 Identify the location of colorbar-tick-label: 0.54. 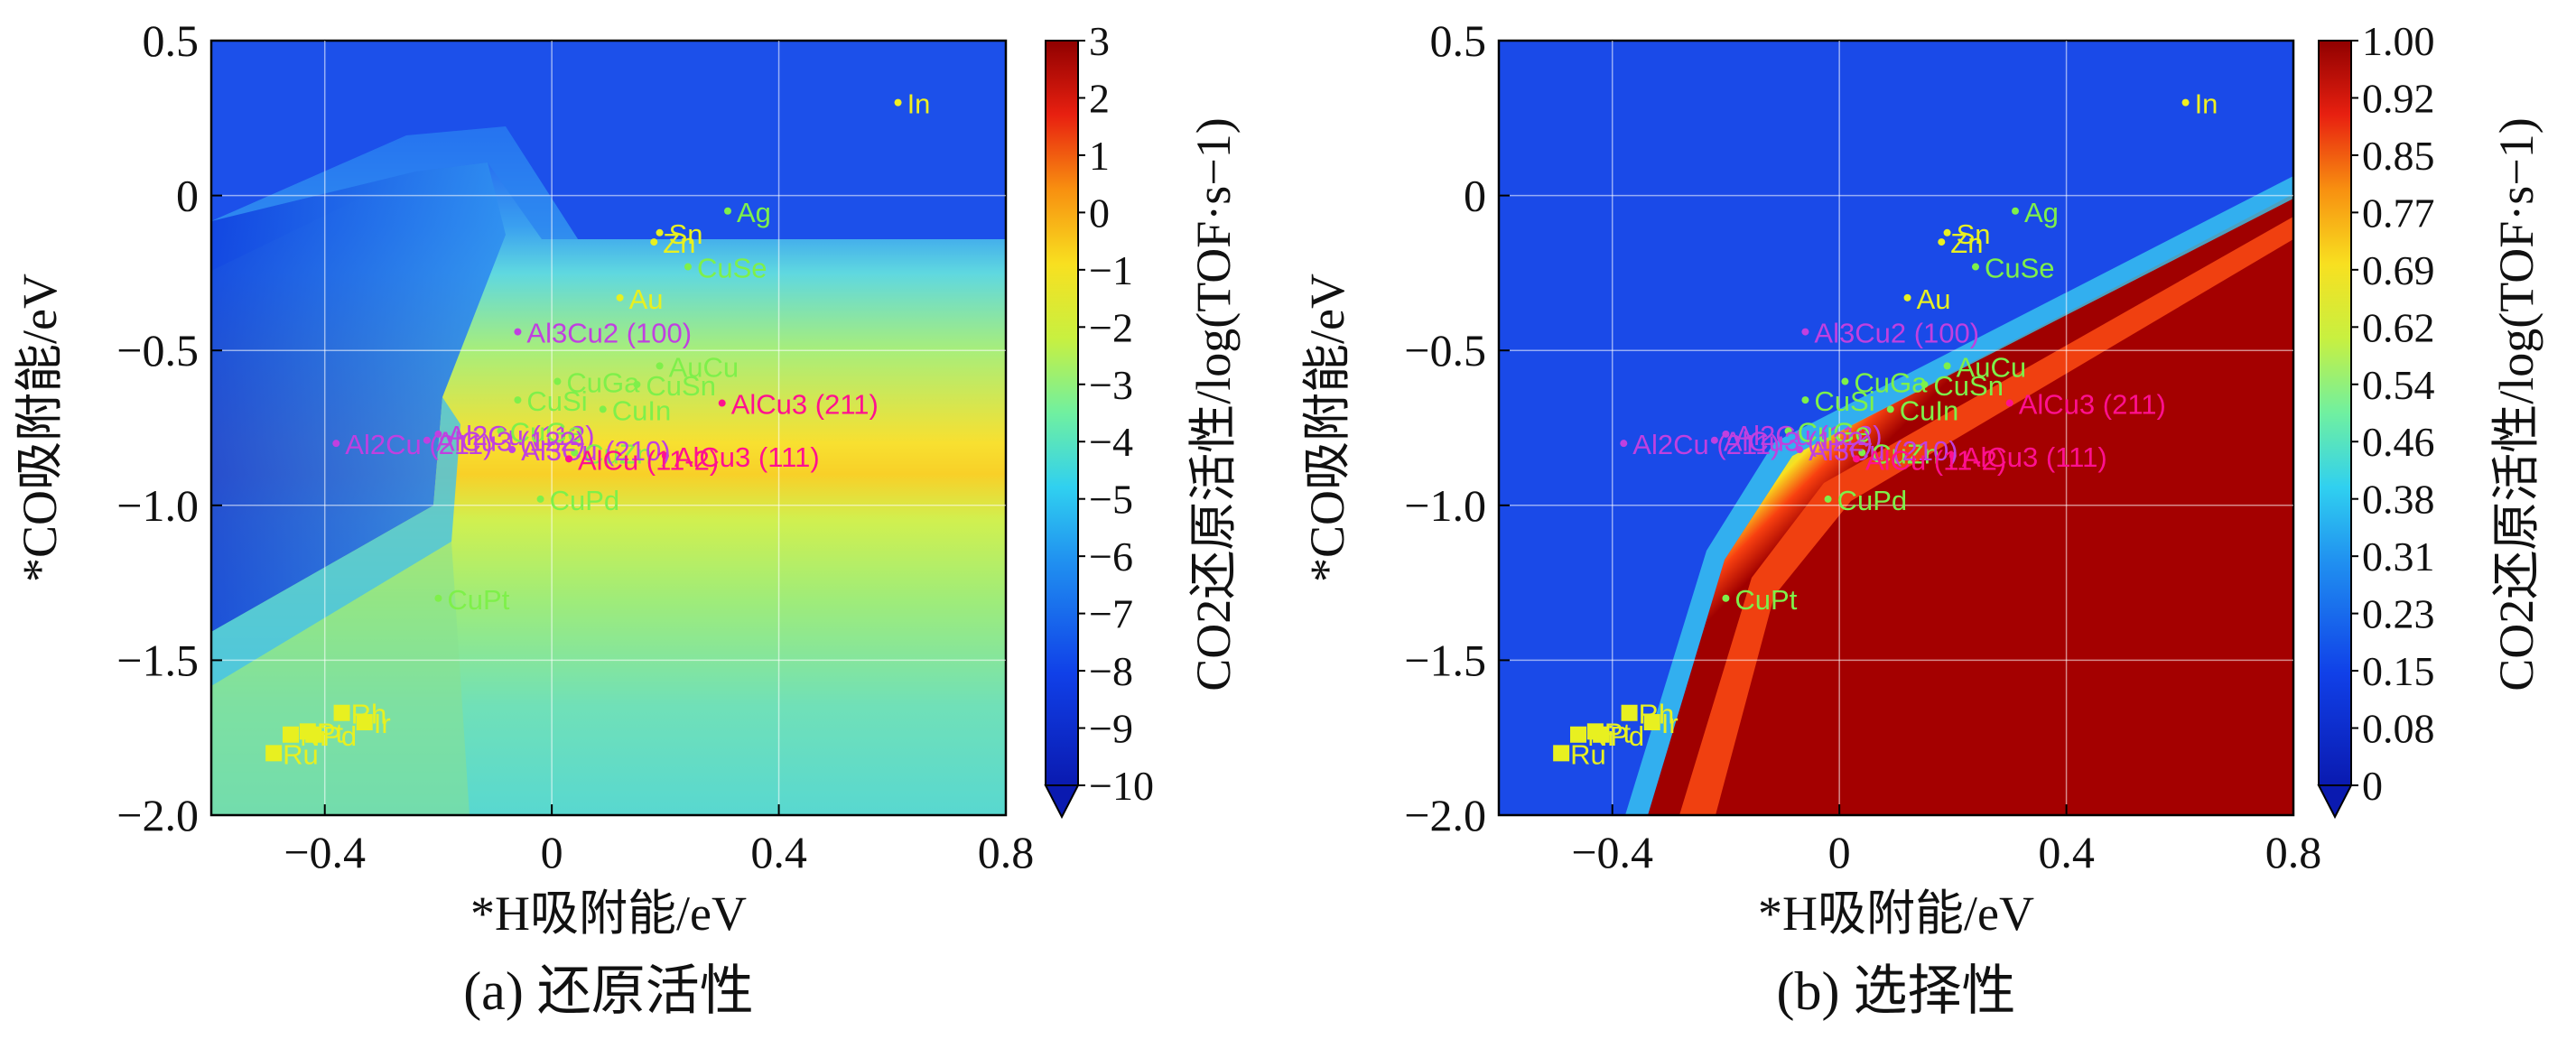
(2398, 385).